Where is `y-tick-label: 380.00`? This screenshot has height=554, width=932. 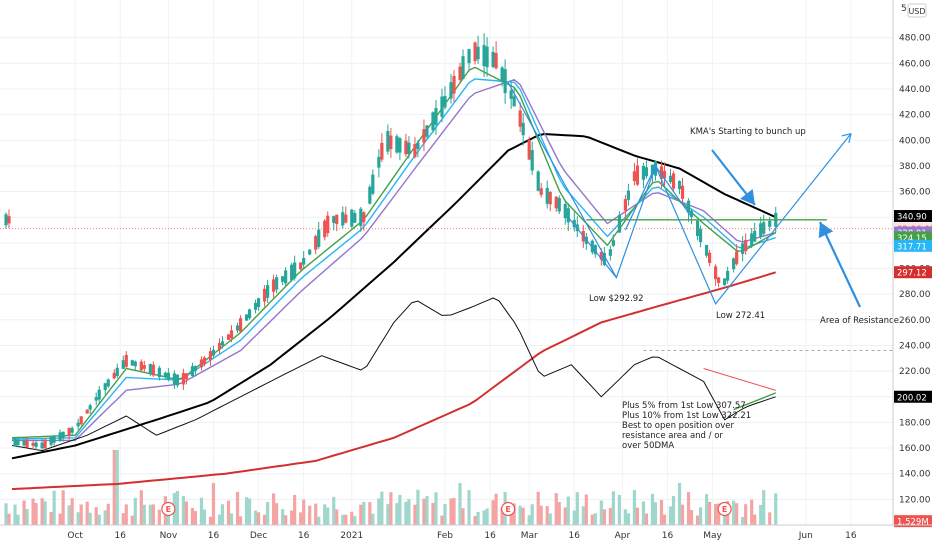
y-tick-label: 380.00 is located at coordinates (915, 167).